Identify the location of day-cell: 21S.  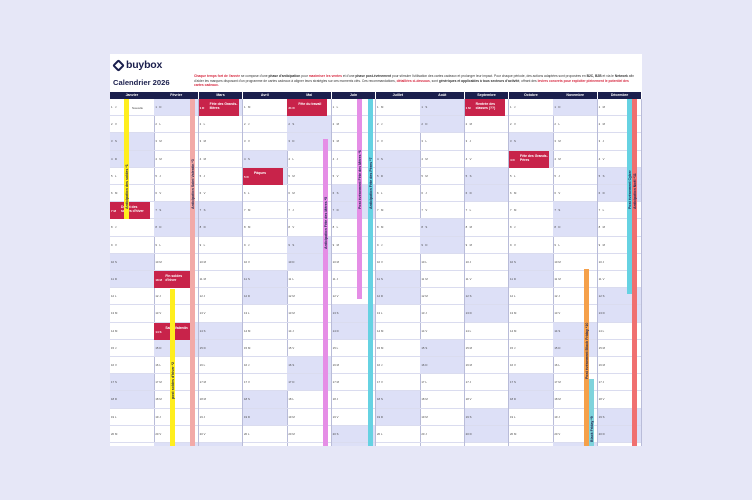
(220, 444).